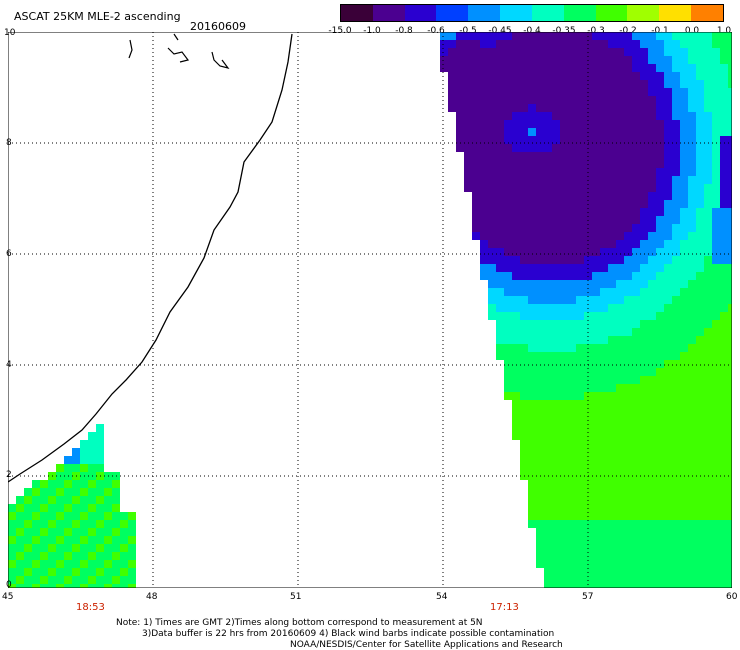  Describe the element at coordinates (724, 31) in the screenshot. I see `color-scale-label: 1.0` at that location.